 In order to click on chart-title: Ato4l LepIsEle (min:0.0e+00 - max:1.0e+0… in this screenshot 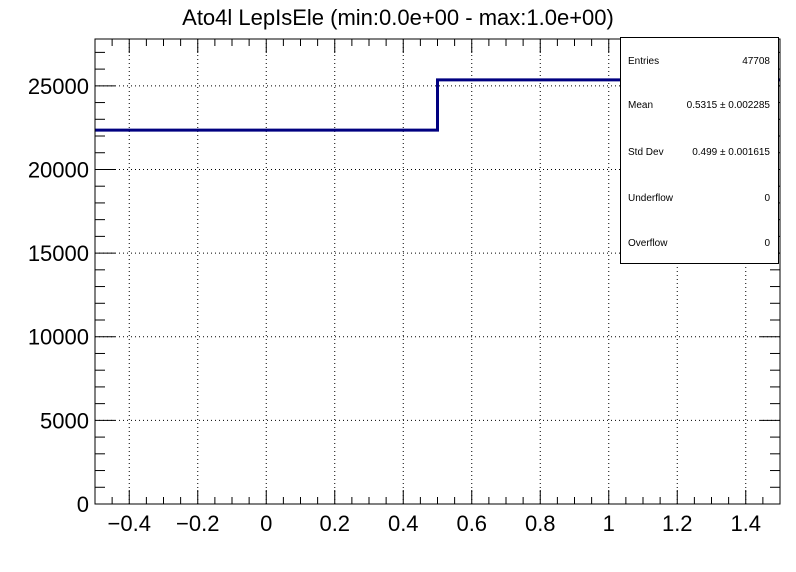, I will do `click(398, 17)`.